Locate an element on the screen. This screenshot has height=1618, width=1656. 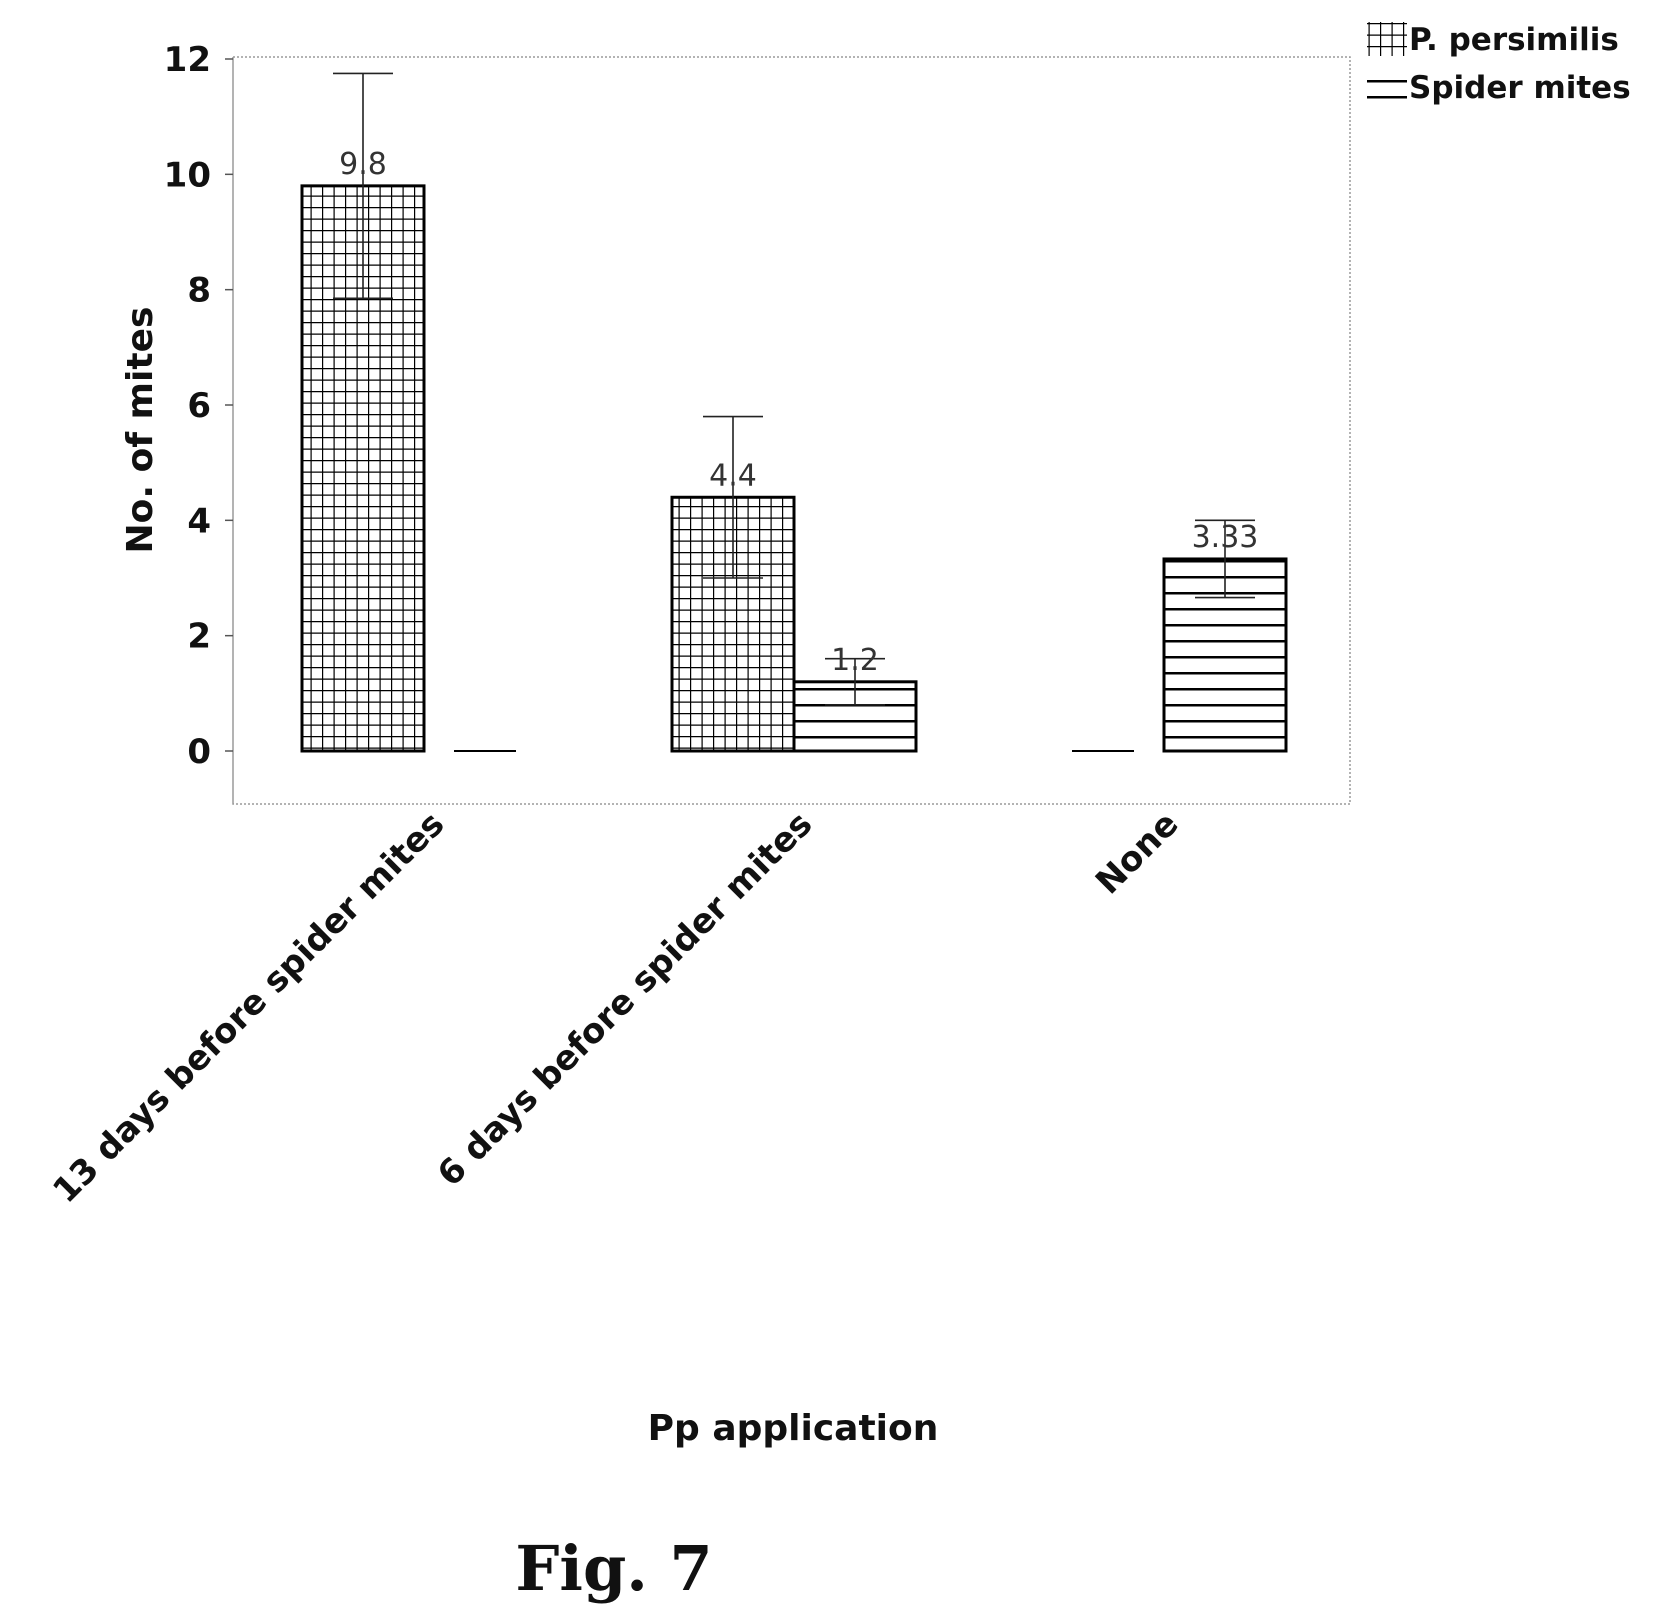
y-tick-label: 12 is located at coordinates (187, 60).